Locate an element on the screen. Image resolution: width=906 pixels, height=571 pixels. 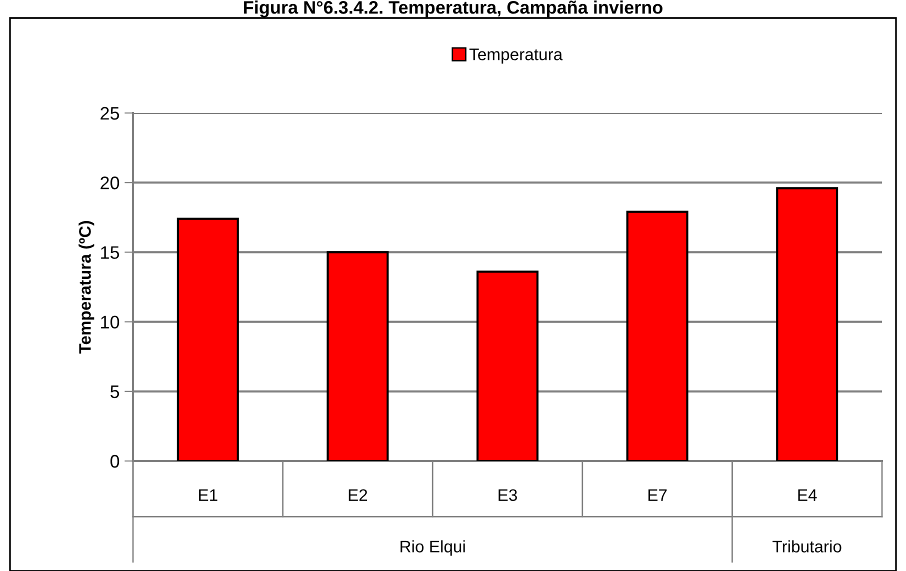
y-tick-label: 25 is located at coordinates (110, 113).